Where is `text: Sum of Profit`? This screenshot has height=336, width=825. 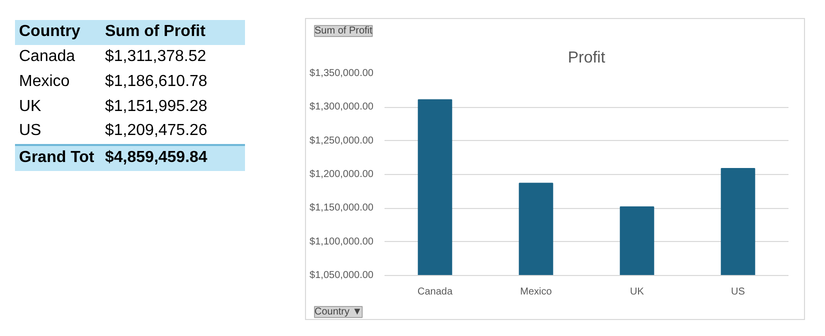
text: Sum of Profit is located at coordinates (343, 31).